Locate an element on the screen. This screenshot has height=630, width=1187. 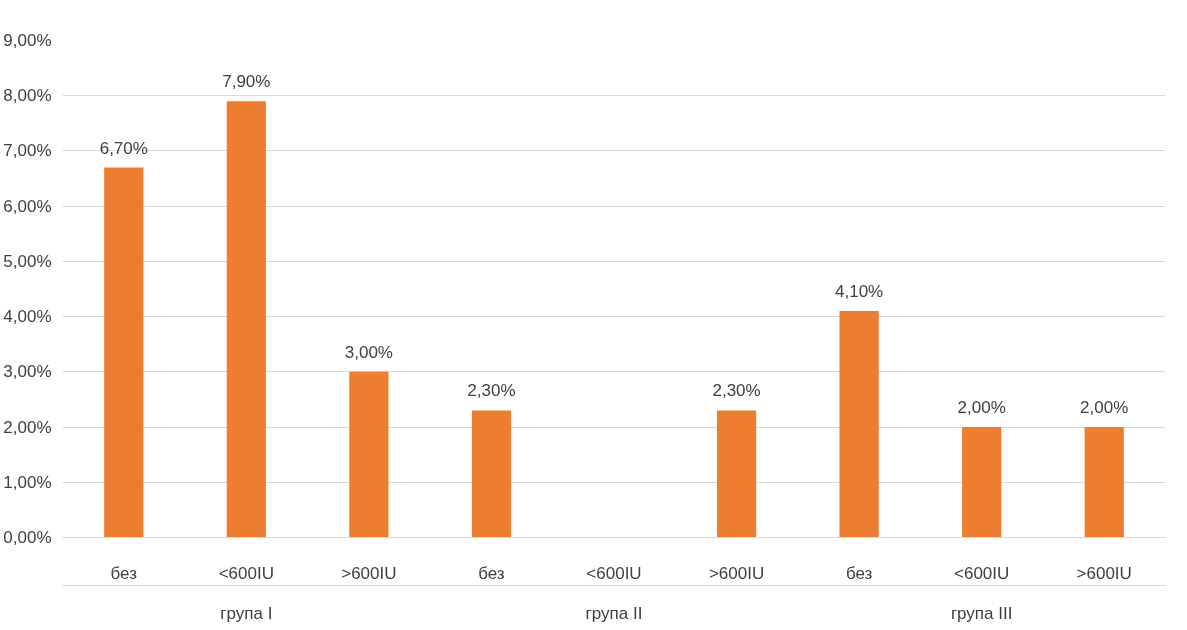
y-tick-label: 7,00% is located at coordinates (27, 151).